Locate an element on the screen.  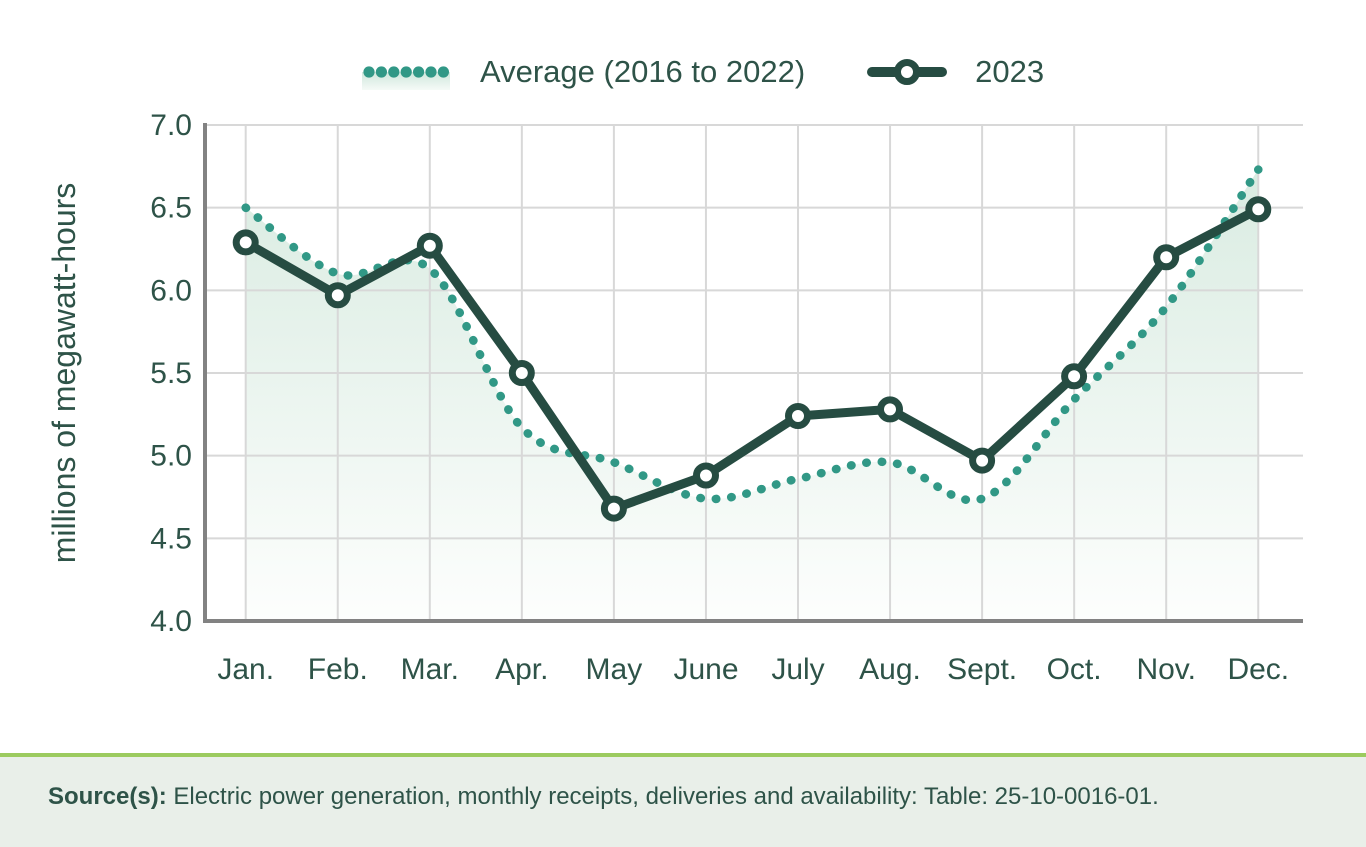
y-tick-label: 6.0 is located at coordinates (171, 290).